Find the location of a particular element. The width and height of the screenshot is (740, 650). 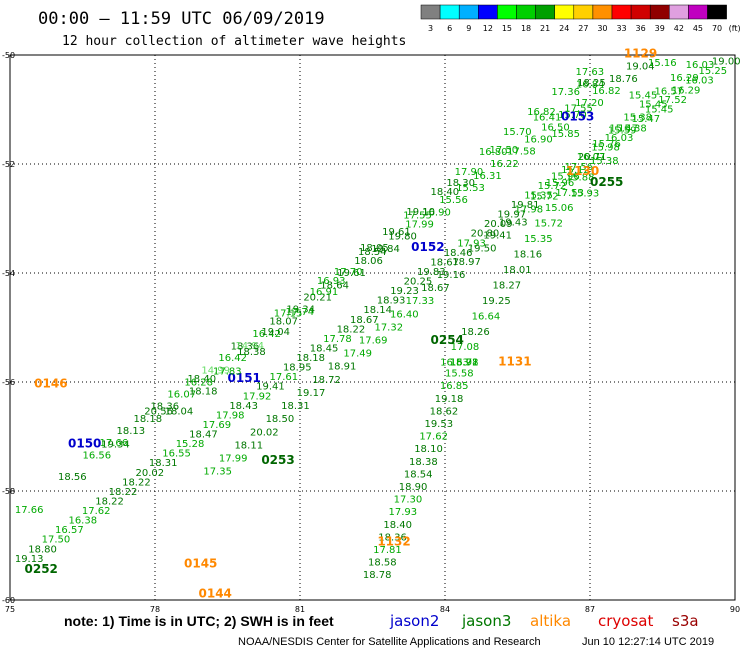

wave-height-value: 19.80 is located at coordinates (402, 237).